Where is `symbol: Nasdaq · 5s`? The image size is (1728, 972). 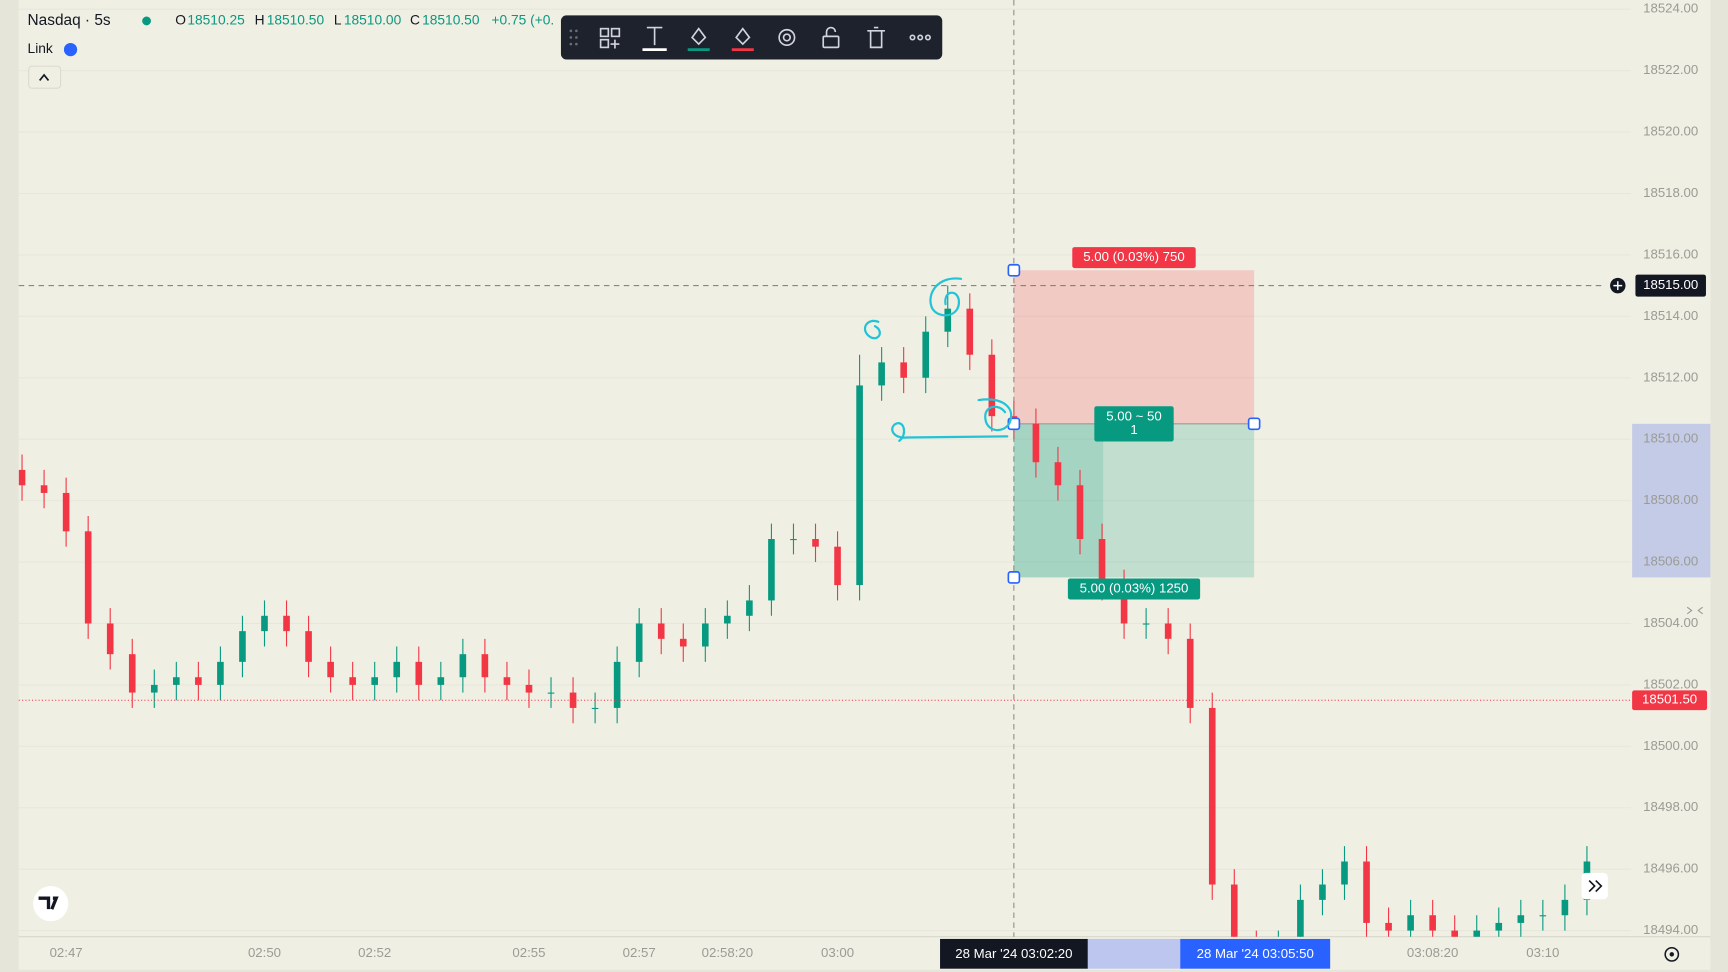 symbol: Nasdaq · 5s is located at coordinates (69, 20).